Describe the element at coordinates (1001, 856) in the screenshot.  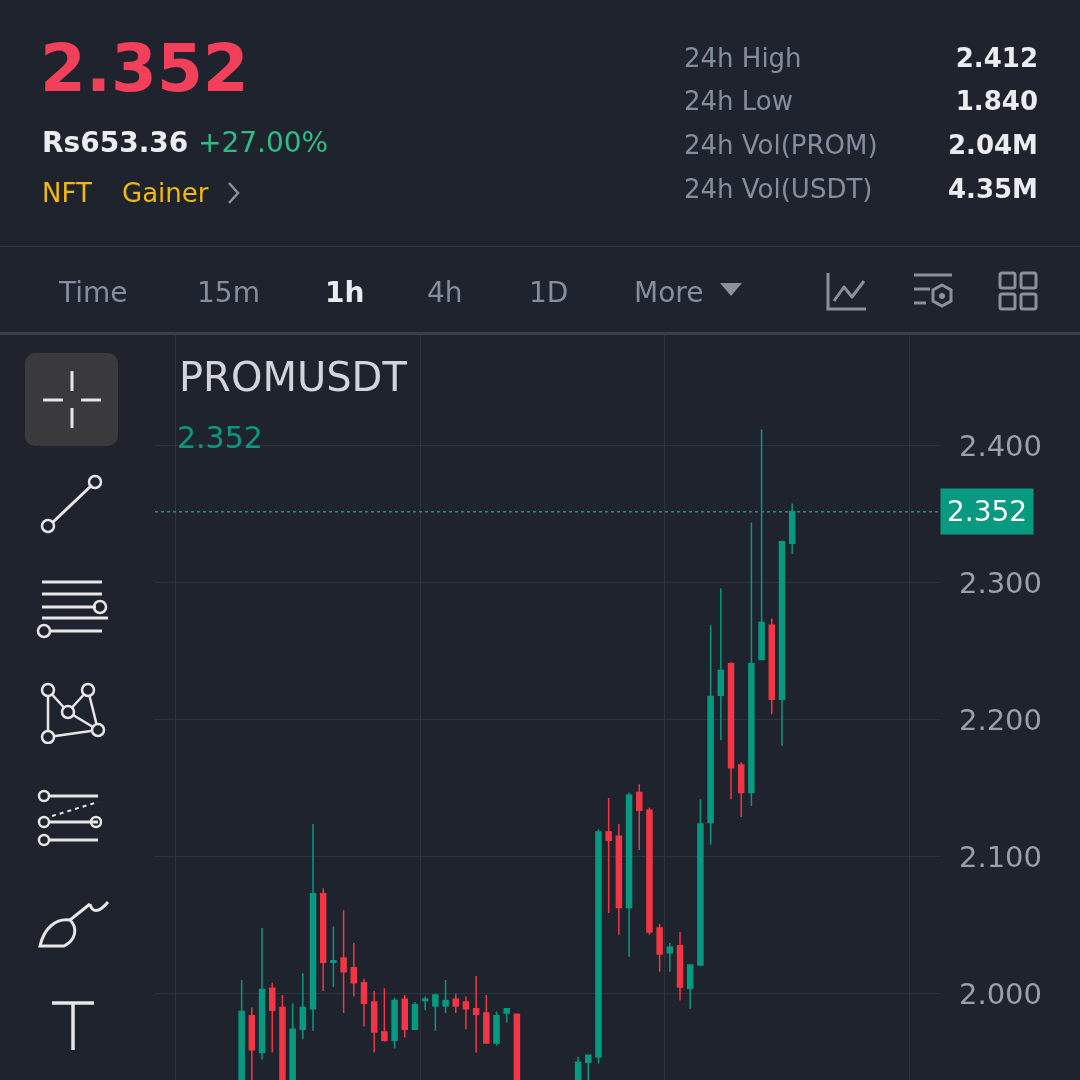
I see `y-tick-label: 2.100` at that location.